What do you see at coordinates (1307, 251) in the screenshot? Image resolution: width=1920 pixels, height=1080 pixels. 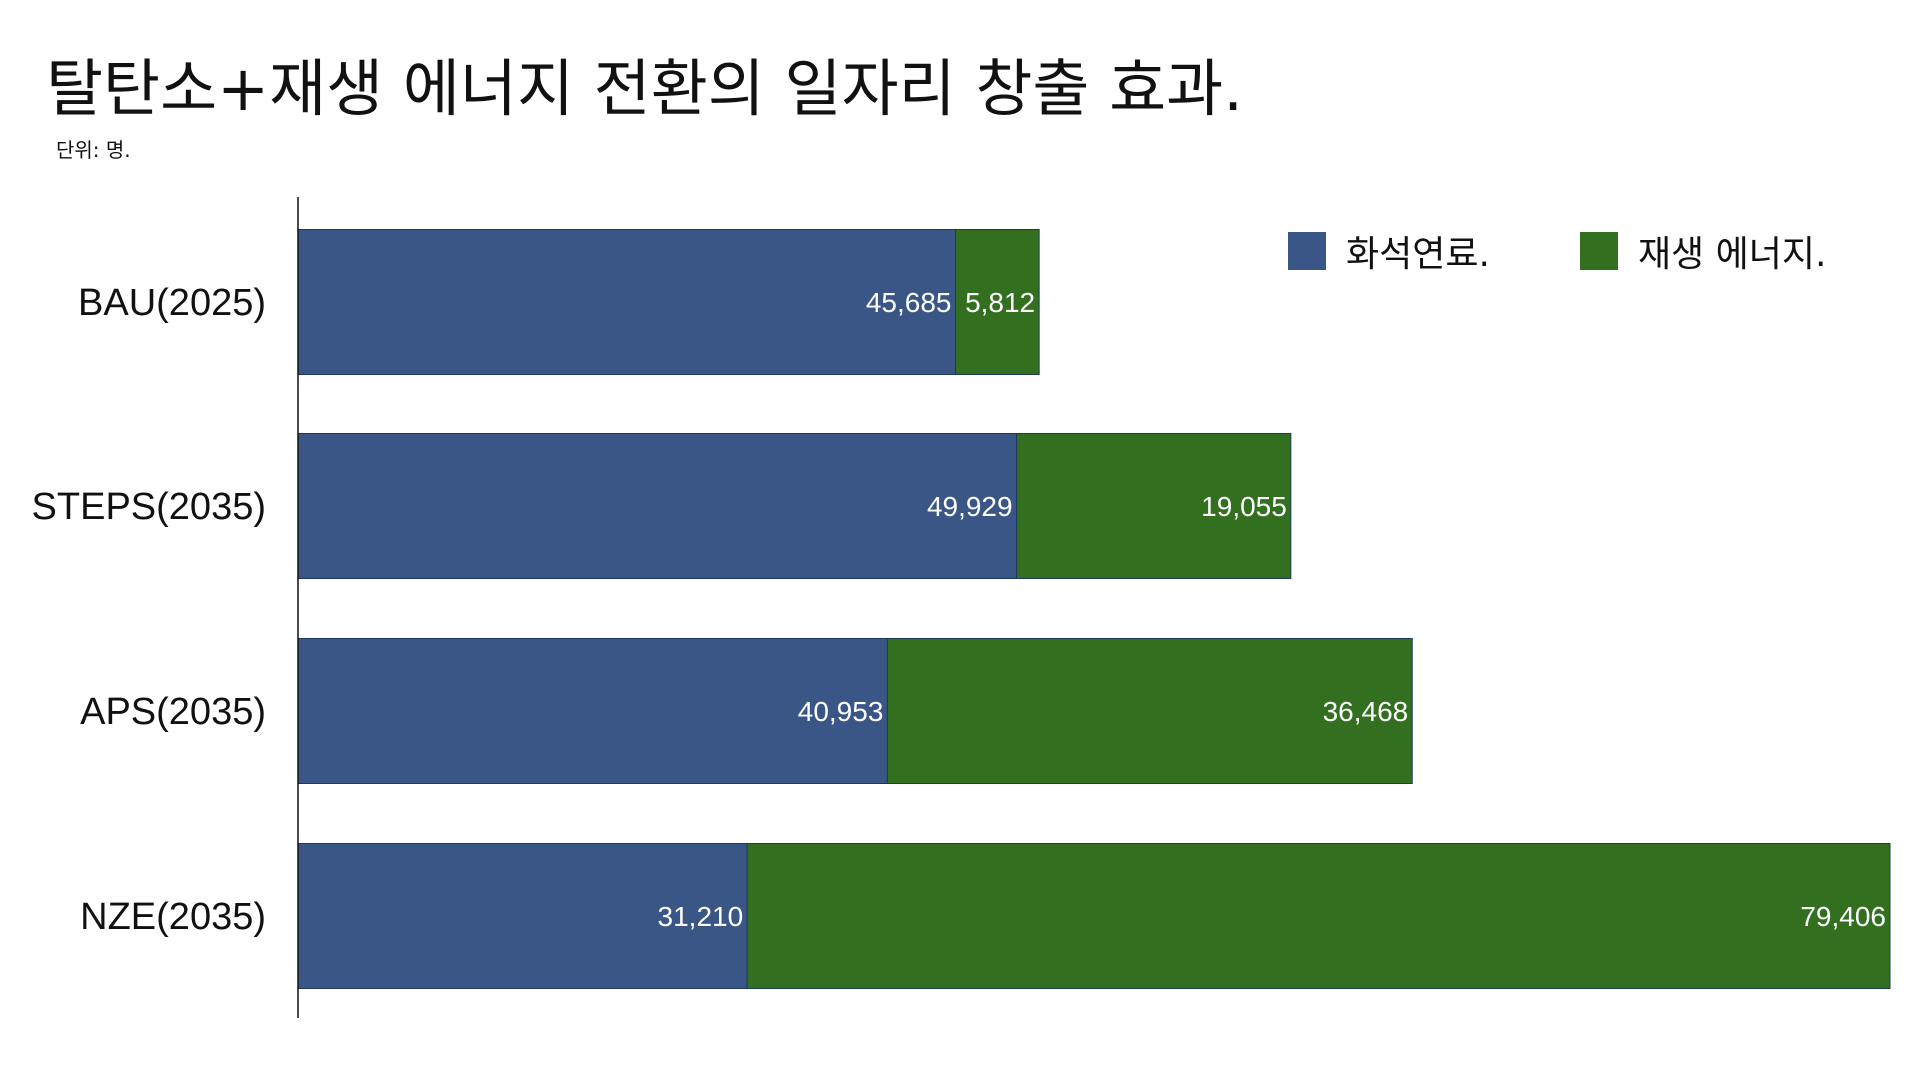 I see `legend-swatch-fossil` at bounding box center [1307, 251].